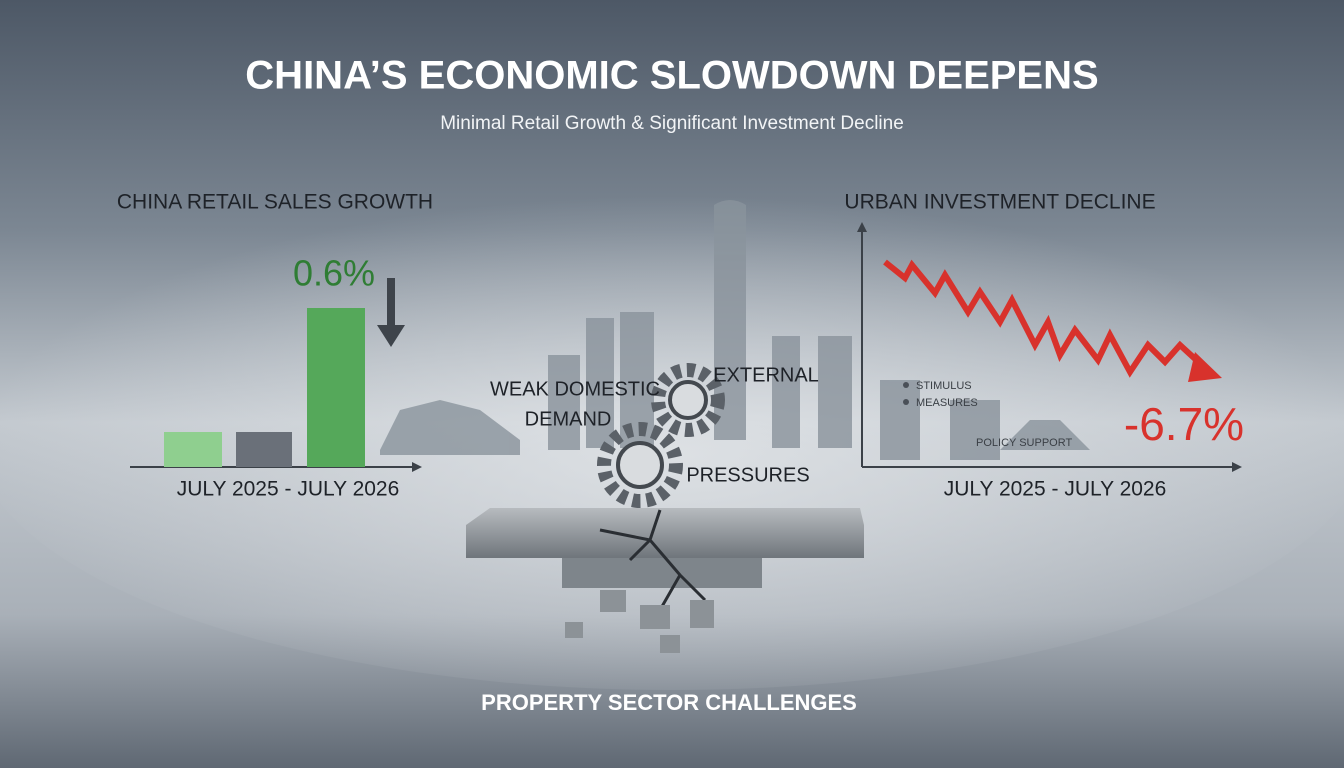  I want to click on driver-label: DEMAND, so click(568, 419).